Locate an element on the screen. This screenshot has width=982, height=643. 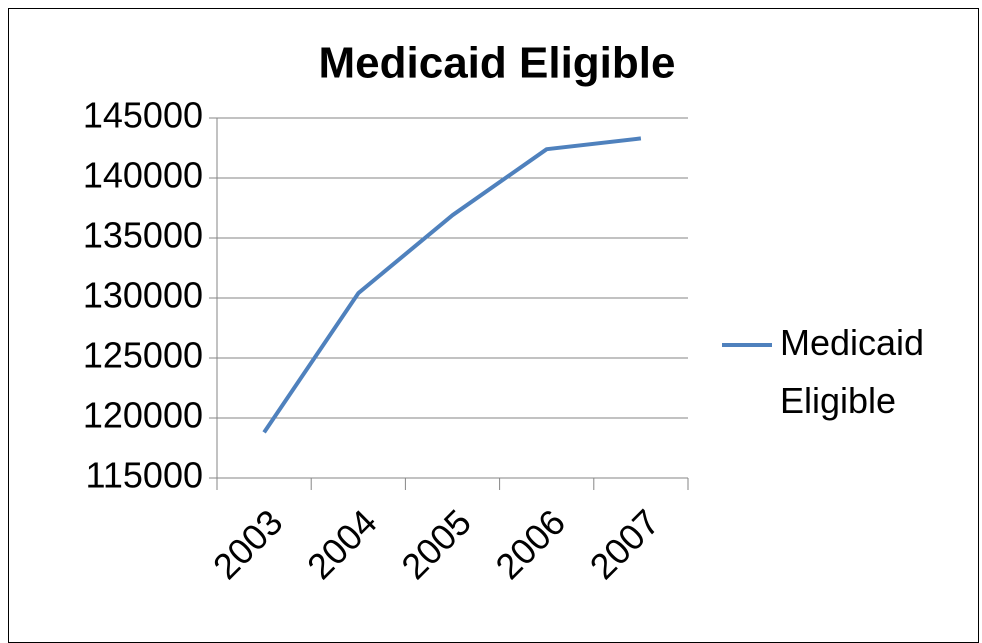
y-tick-label: 130000 is located at coordinates (143, 295).